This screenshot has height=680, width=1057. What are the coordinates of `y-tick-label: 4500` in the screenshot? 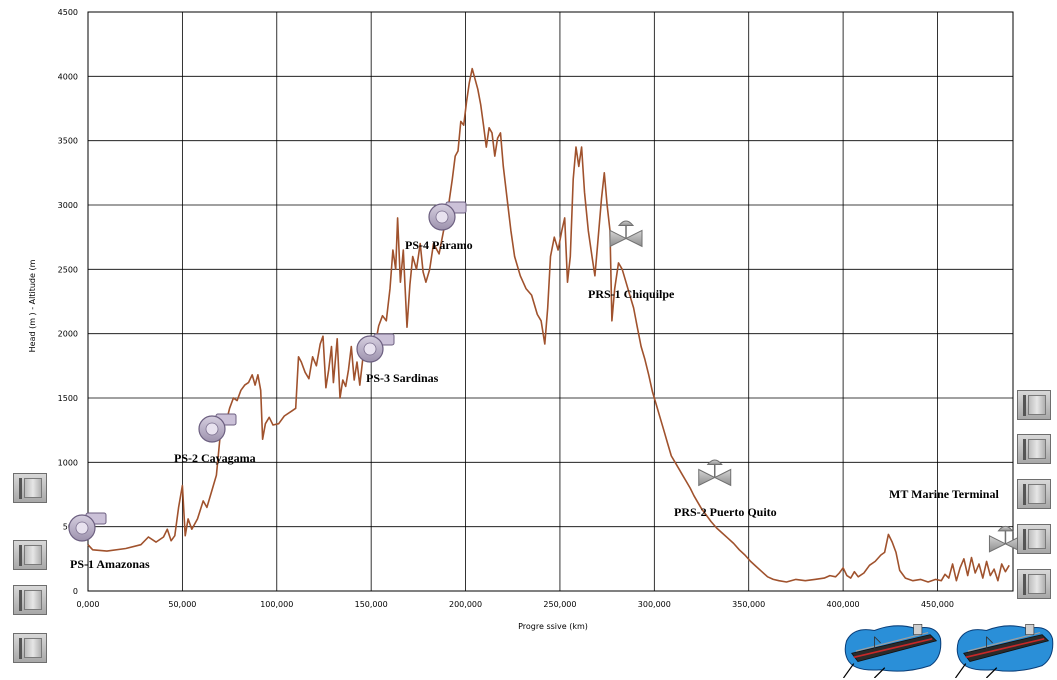 It's located at (68, 12).